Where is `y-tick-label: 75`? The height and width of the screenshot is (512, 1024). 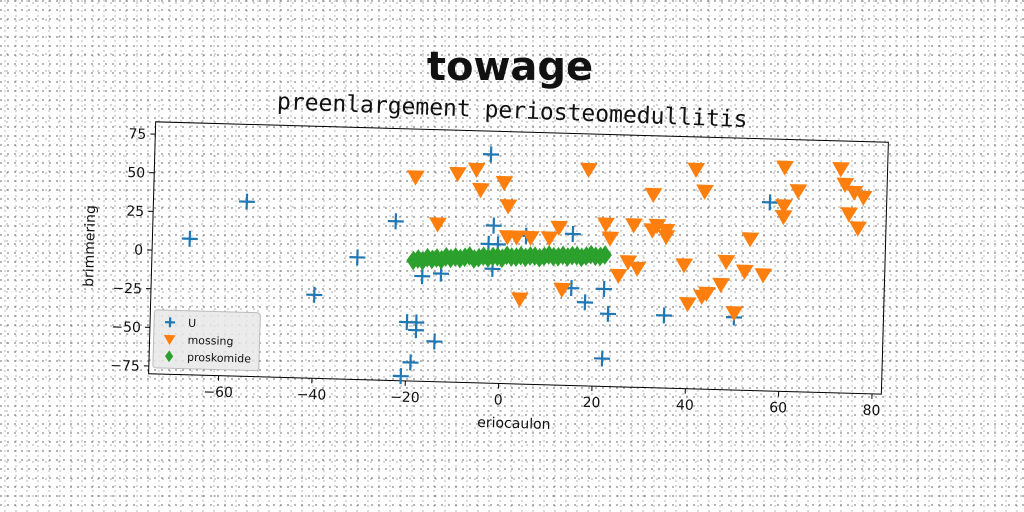
y-tick-label: 75 is located at coordinates (137, 134).